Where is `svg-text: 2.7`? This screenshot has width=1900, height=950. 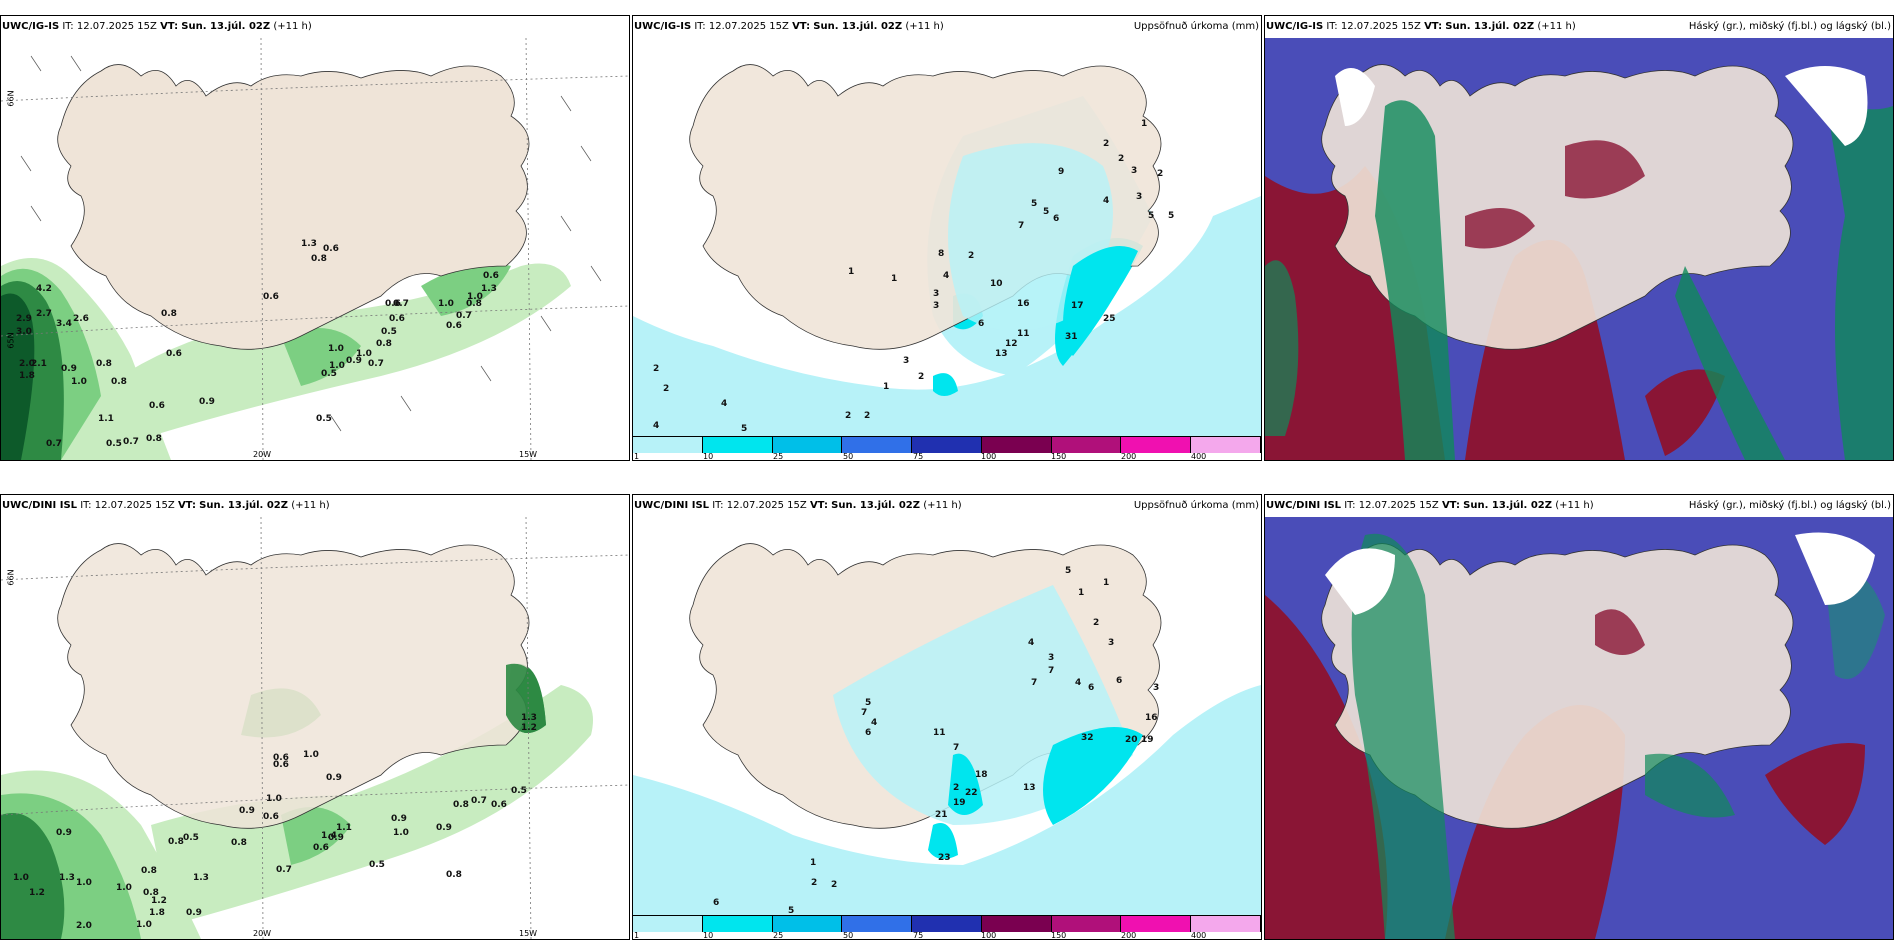
svg-text: 2.7 is located at coordinates (44, 314).